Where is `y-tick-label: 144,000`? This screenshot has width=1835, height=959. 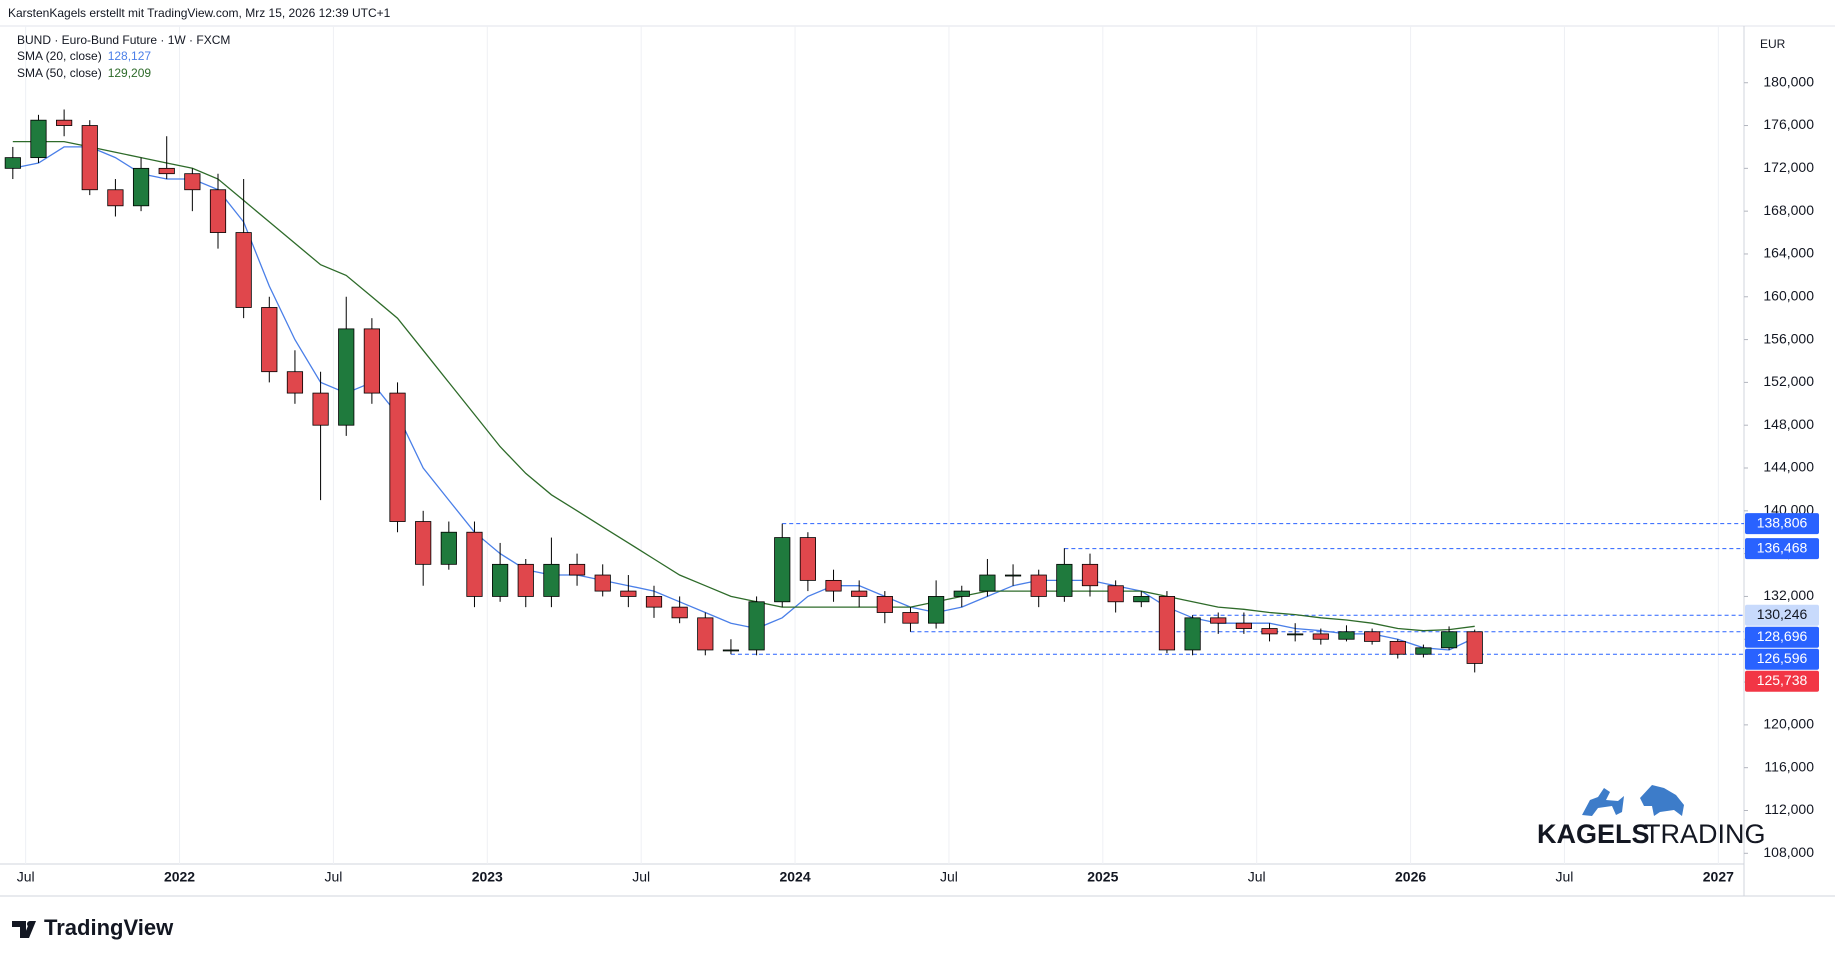
y-tick-label: 144,000 is located at coordinates (1788, 467).